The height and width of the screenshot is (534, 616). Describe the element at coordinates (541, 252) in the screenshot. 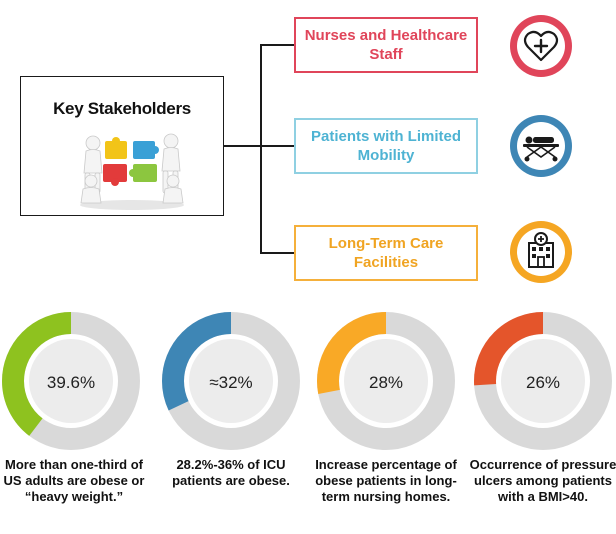

I see `hospital-icon` at that location.